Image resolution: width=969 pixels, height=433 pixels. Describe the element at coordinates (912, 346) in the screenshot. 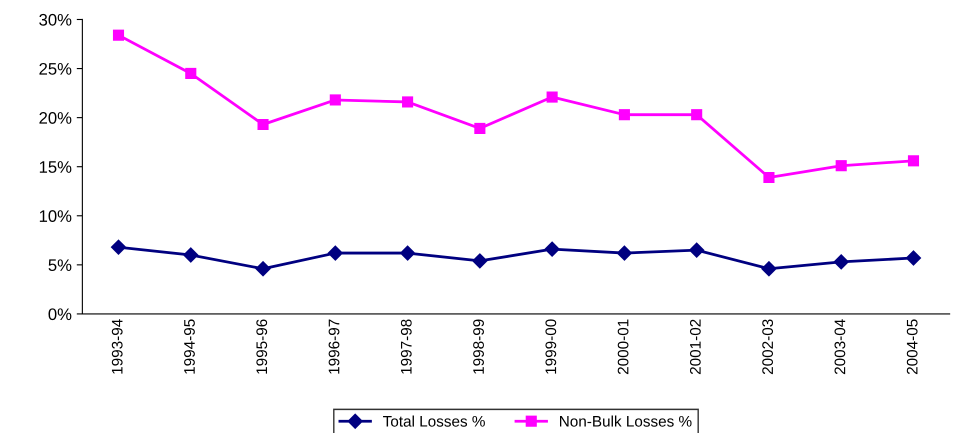

I see `x-tick-label: 2004-05` at that location.